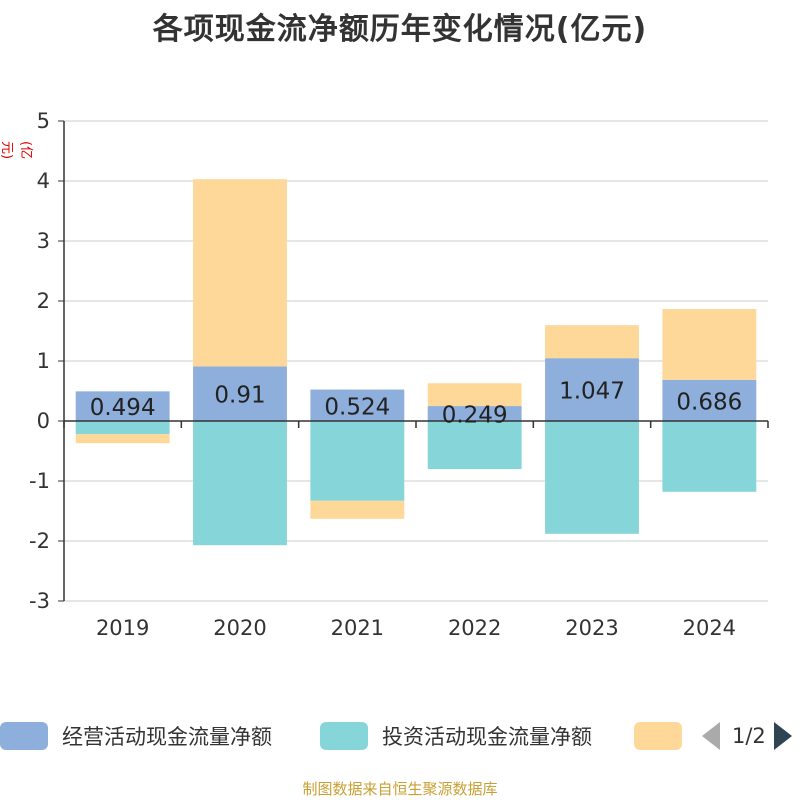  I want to click on prev-page-icon, so click(711, 736).